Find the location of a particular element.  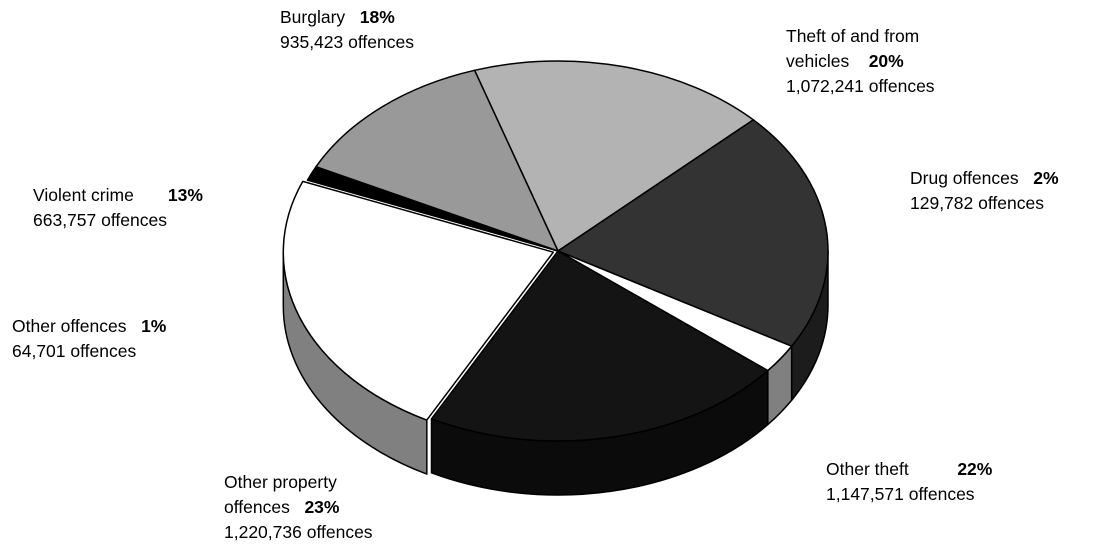

slice-percent: 20% is located at coordinates (886, 61).